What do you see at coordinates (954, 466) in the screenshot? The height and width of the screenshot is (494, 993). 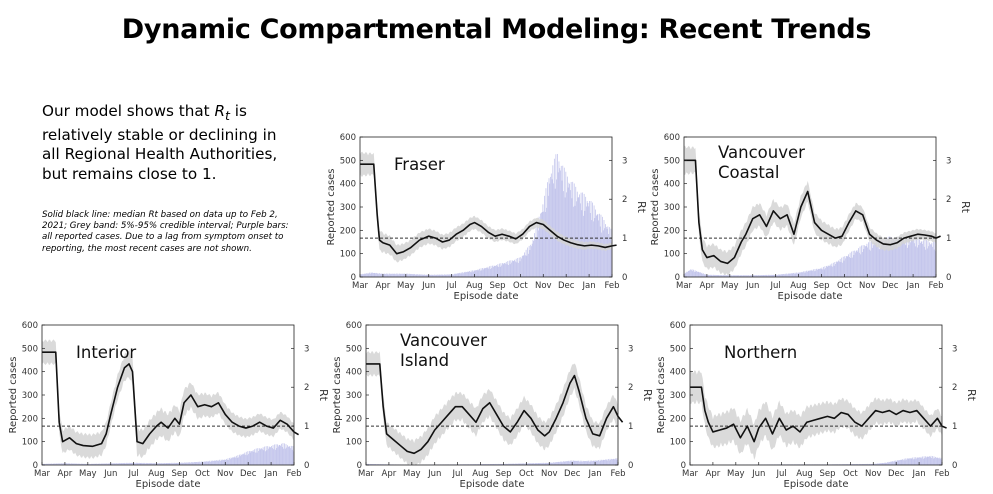 I see `y-tick-label-right: 0` at bounding box center [954, 466].